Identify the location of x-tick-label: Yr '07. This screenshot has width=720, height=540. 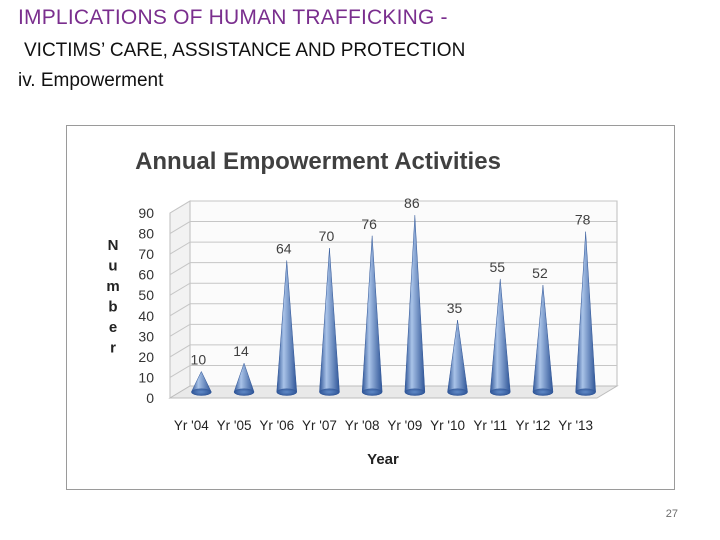
(319, 425).